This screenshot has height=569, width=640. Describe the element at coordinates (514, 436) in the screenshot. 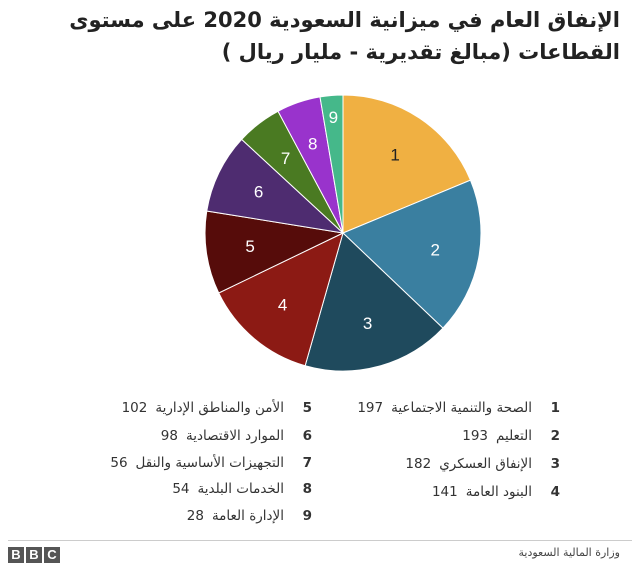

I see `legend-label: التعليم` at that location.